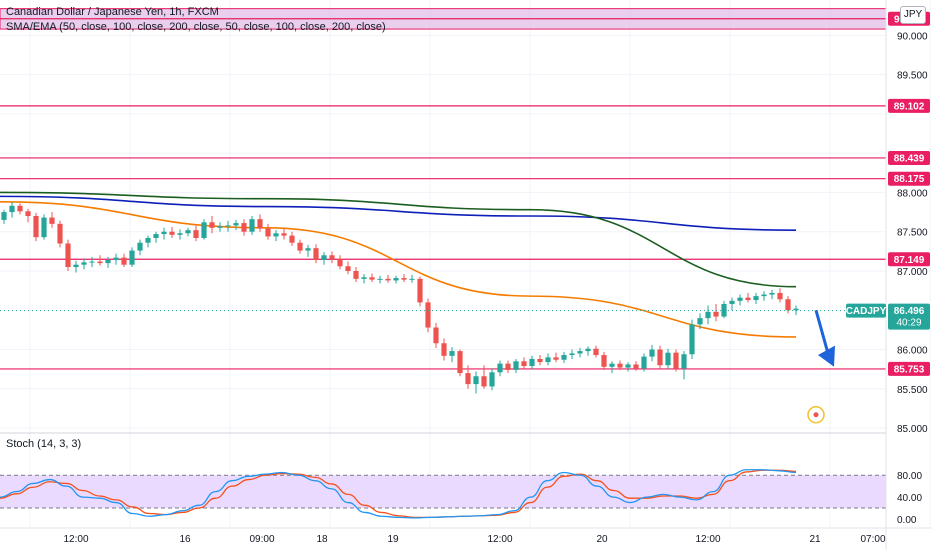 The height and width of the screenshot is (550, 932). I want to click on stoch-d-line, so click(398, 494).